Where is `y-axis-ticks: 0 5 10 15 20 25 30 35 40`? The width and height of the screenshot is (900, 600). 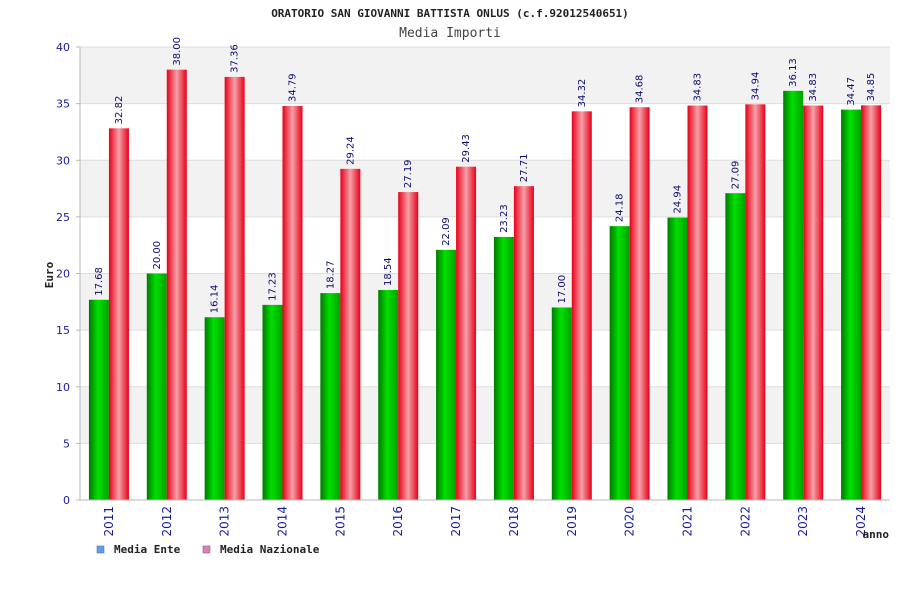
y-axis-ticks: 0 5 10 15 20 25 30 35 40 is located at coordinates (68, 274).